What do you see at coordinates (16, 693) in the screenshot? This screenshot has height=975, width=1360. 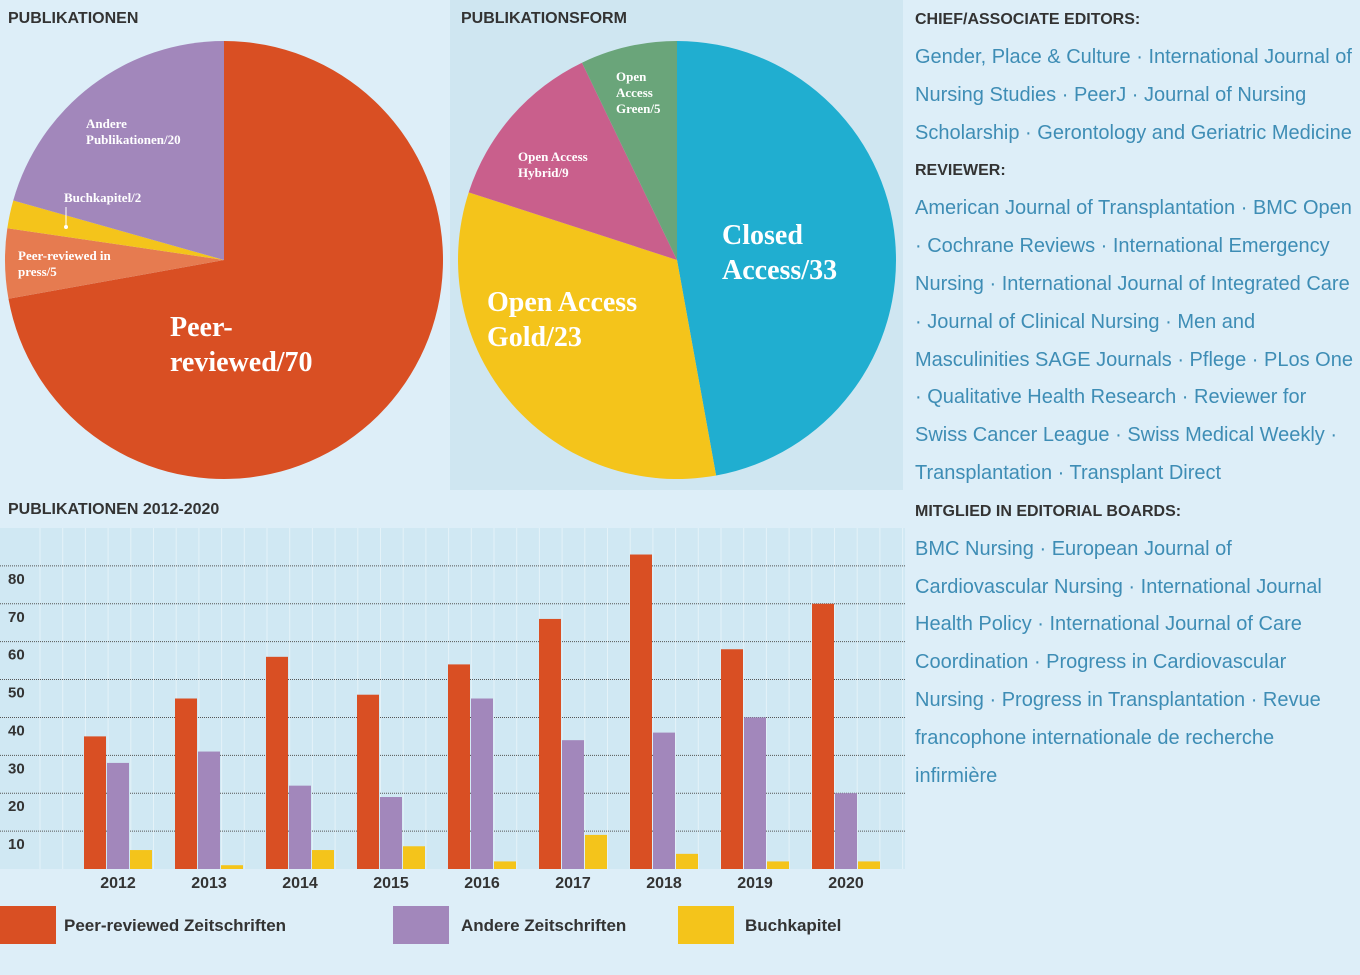 I see `y-tick-label: 50` at bounding box center [16, 693].